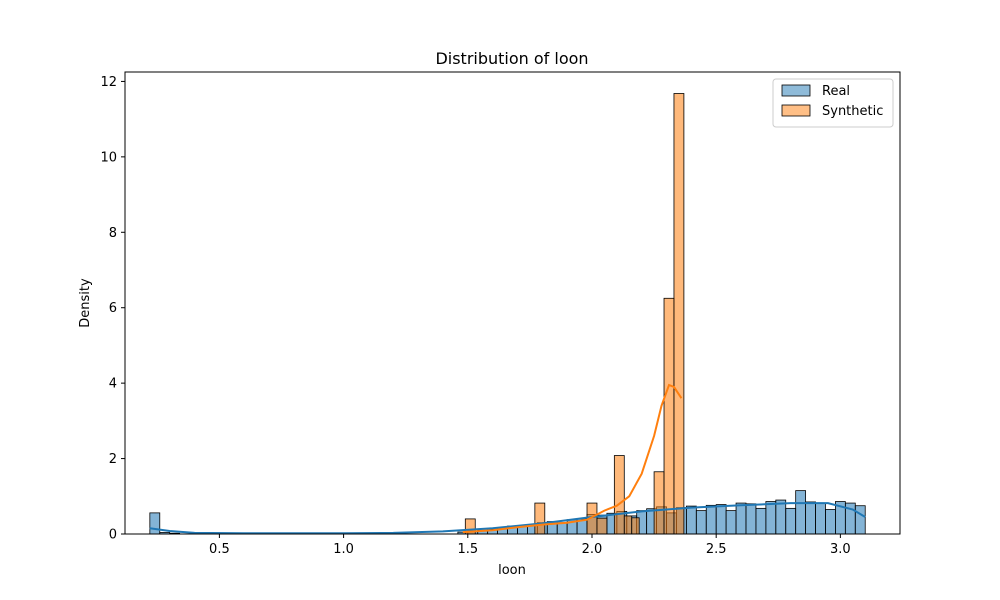 The height and width of the screenshot is (600, 1000). Describe the element at coordinates (108, 157) in the screenshot. I see `y-tick-label: 10` at that location.